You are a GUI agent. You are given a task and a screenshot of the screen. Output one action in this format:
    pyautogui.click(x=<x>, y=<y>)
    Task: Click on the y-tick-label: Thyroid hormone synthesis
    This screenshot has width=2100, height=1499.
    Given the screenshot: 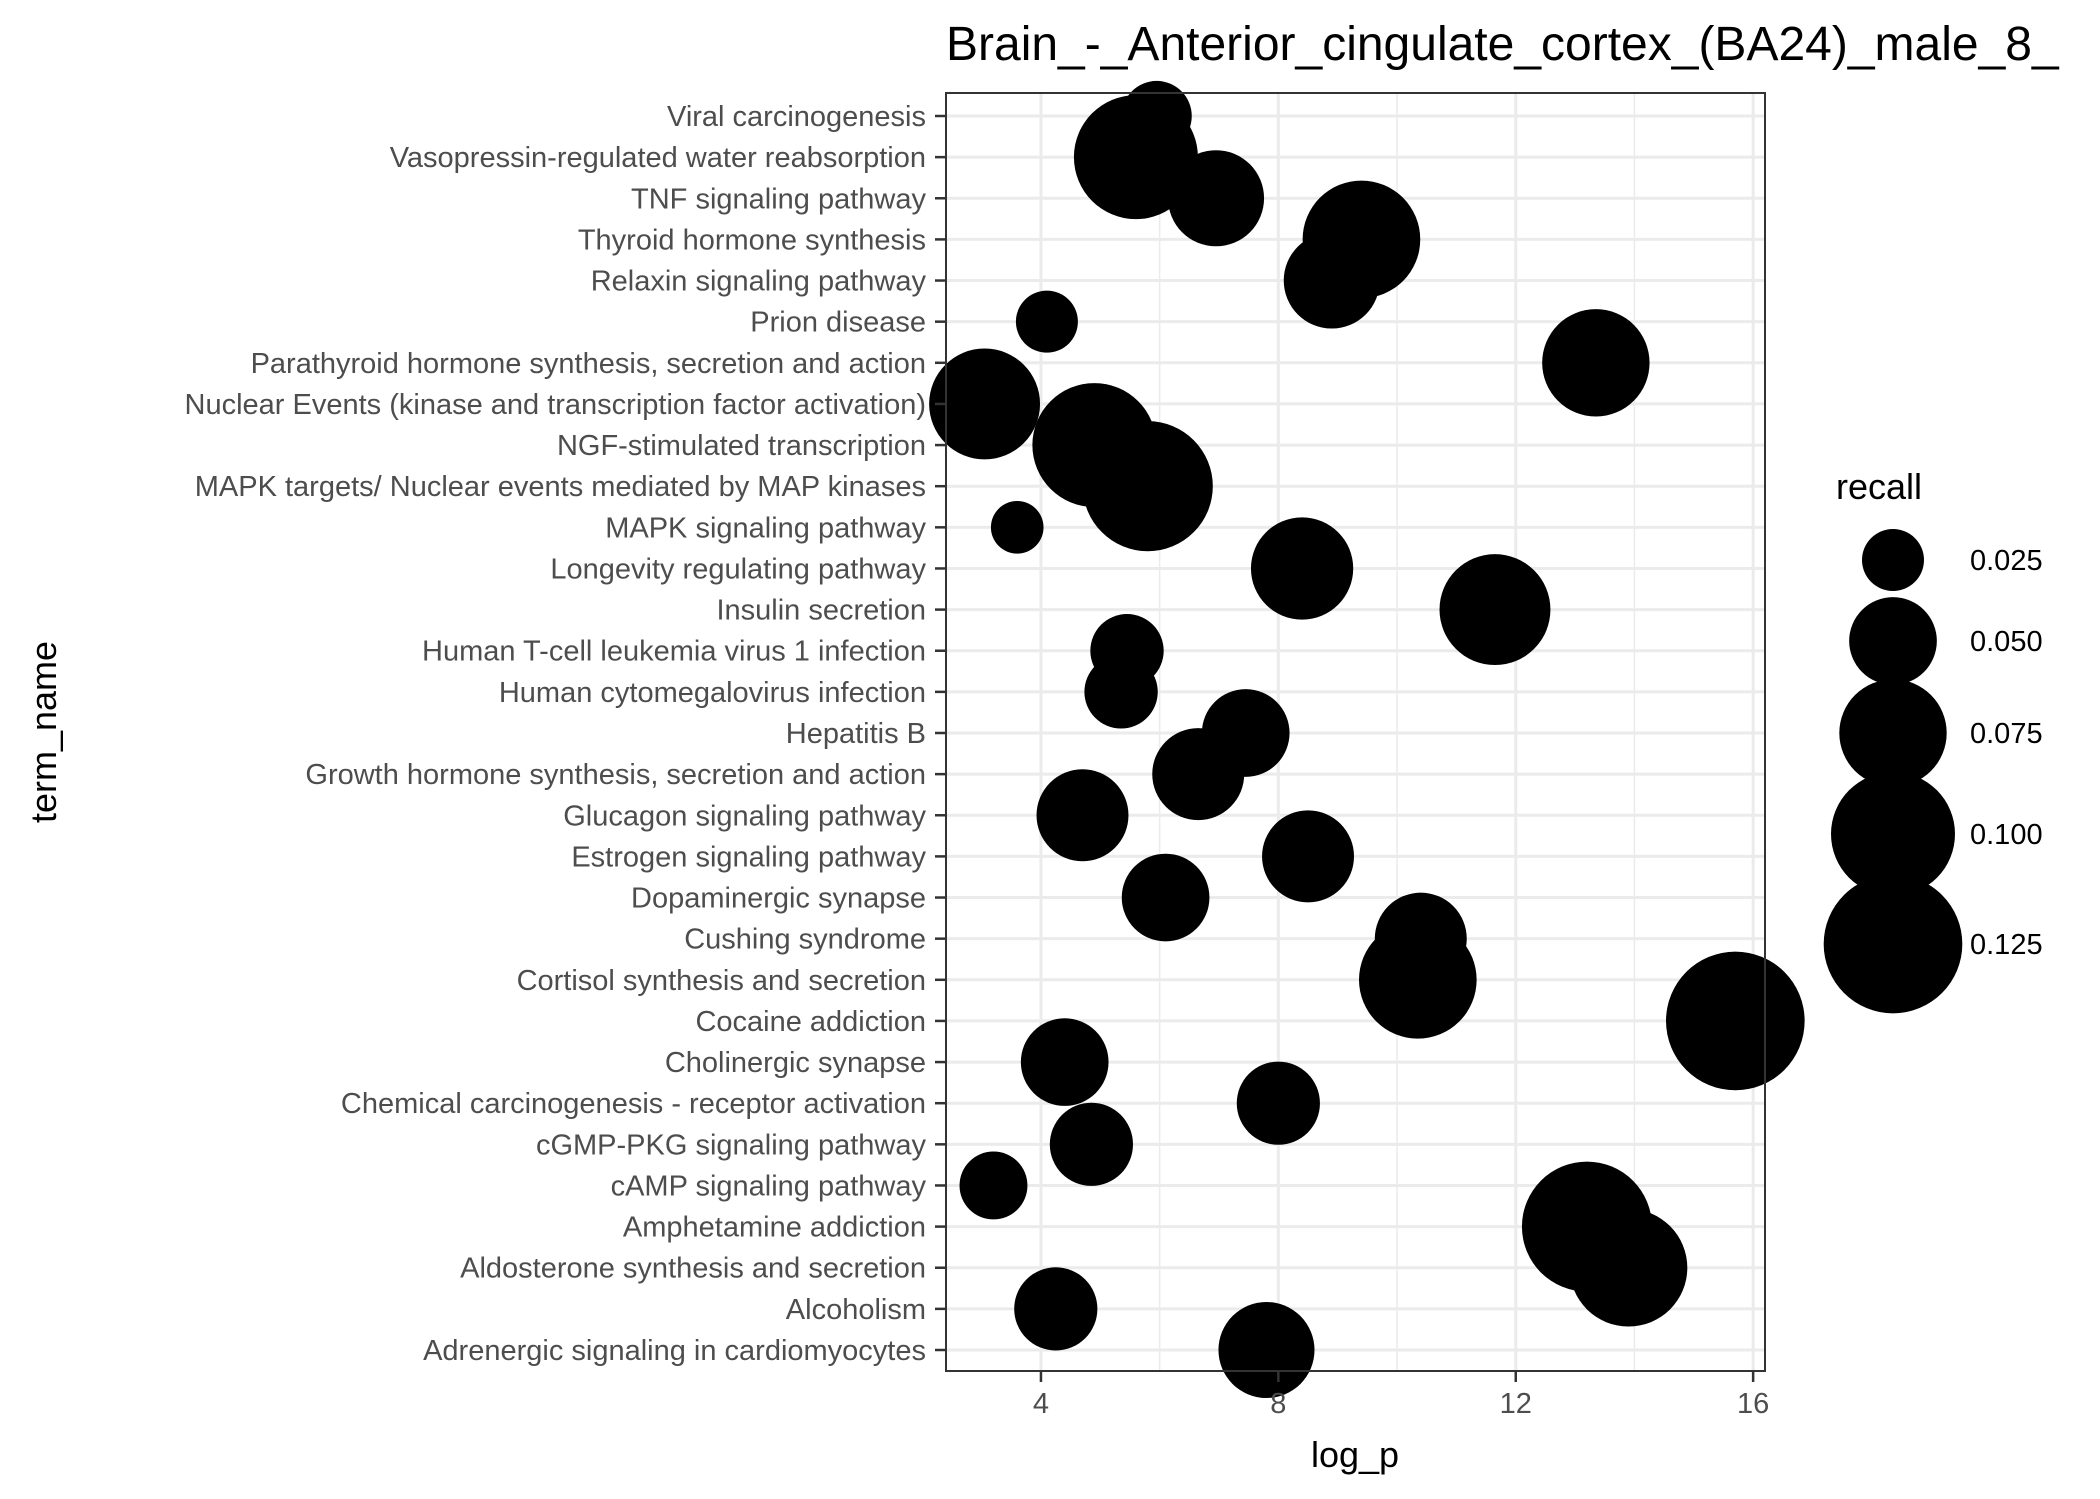 What is the action you would take?
    pyautogui.click(x=752, y=240)
    